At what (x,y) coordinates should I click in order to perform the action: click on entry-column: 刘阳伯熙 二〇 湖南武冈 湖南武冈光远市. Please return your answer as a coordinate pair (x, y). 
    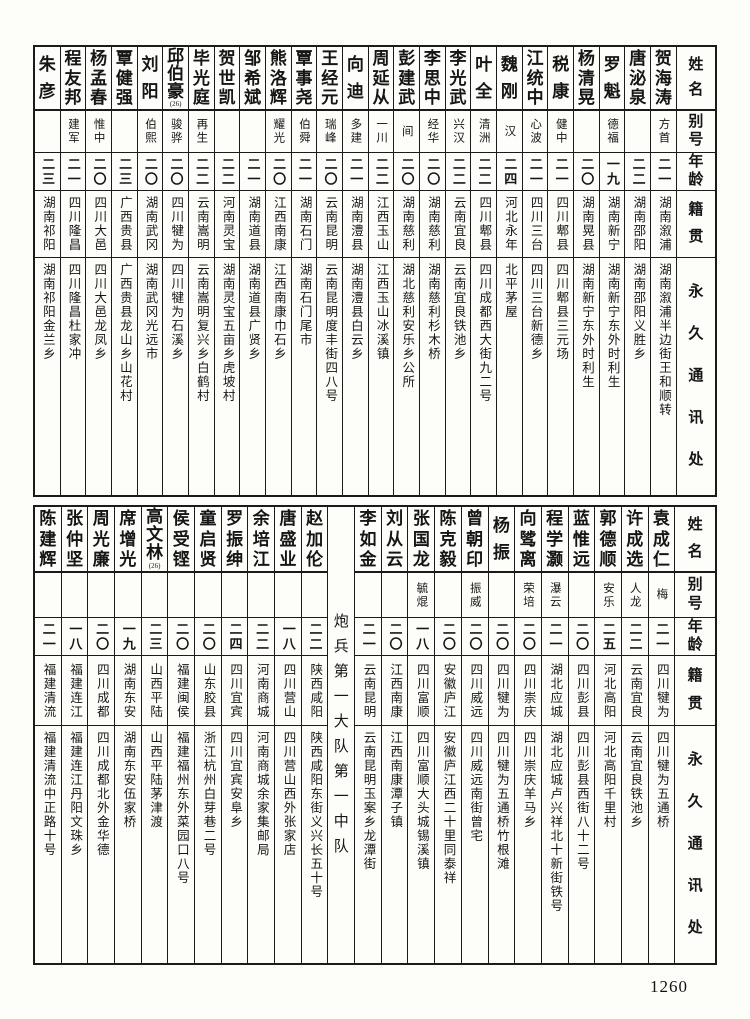
    Looking at the image, I should click on (149, 271).